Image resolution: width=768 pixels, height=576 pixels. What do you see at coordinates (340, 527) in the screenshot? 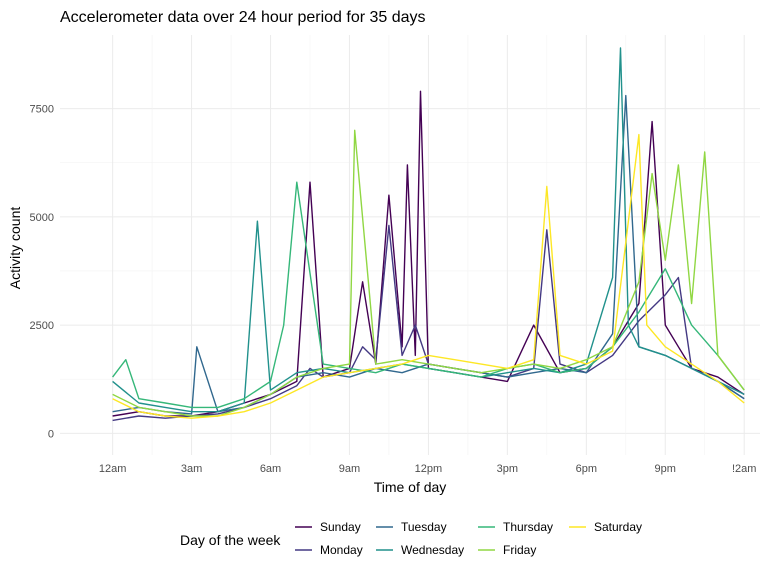
I see `legend-label-sunday: Sunday` at bounding box center [340, 527].